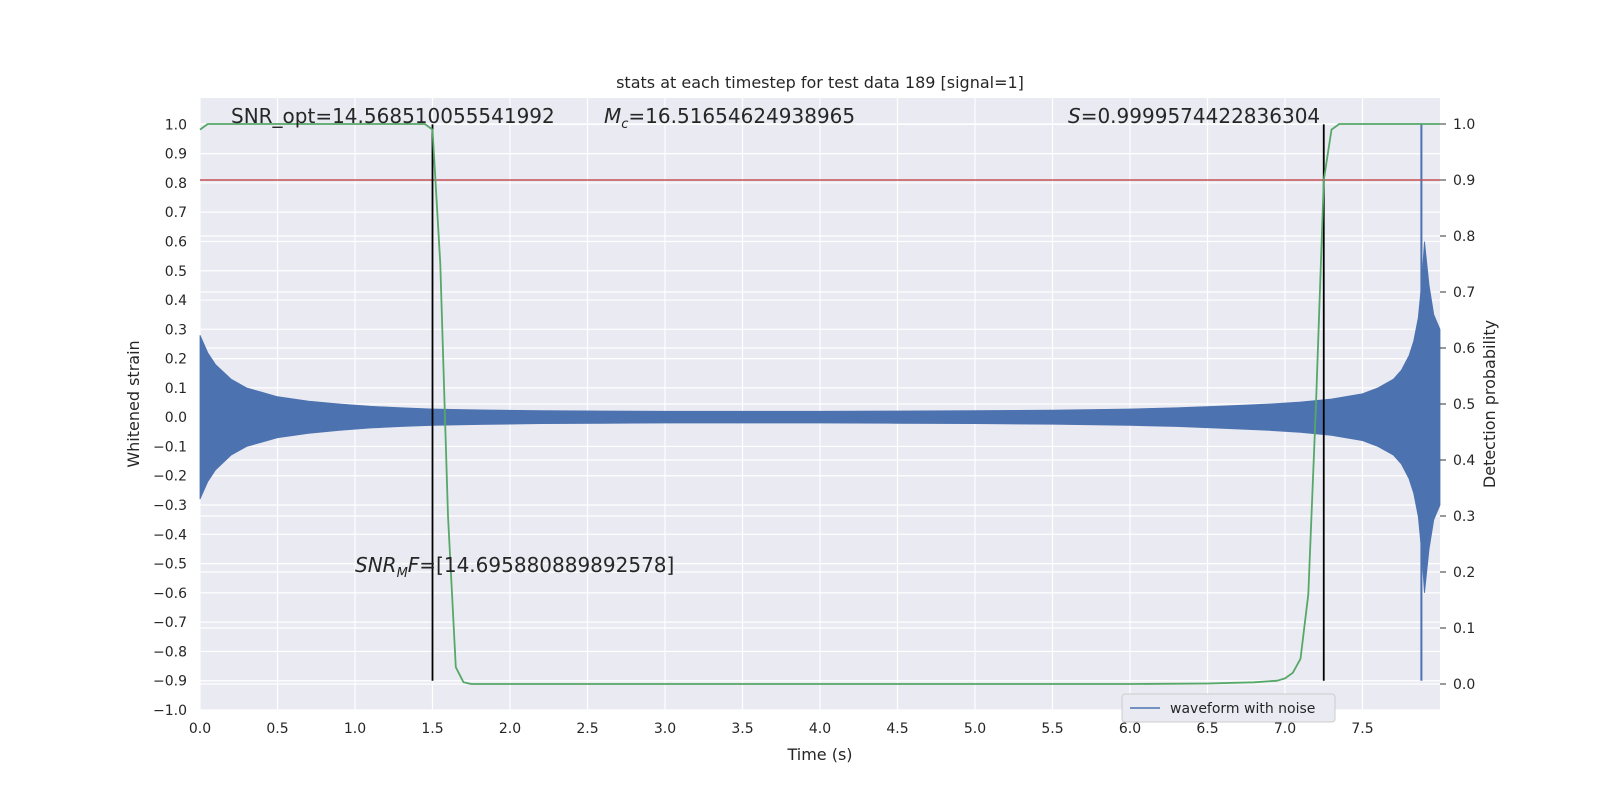 The image size is (1600, 800). What do you see at coordinates (176, 360) in the screenshot?
I see `y-tick-label: 0.2` at bounding box center [176, 360].